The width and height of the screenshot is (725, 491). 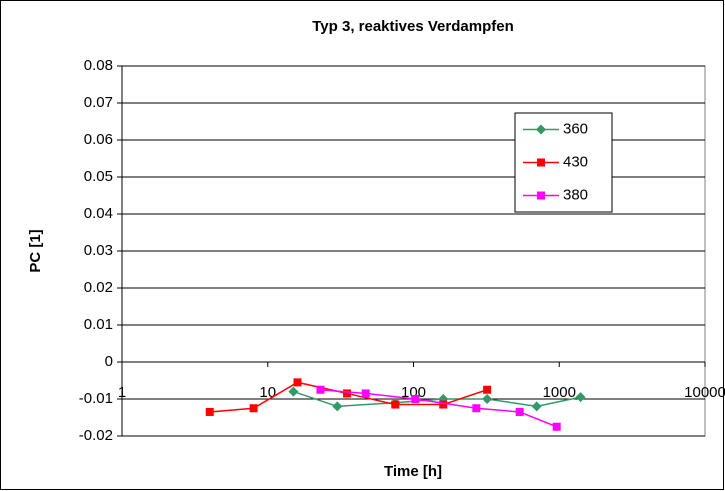 What do you see at coordinates (575, 128) in the screenshot?
I see `legend-label: 360` at bounding box center [575, 128].